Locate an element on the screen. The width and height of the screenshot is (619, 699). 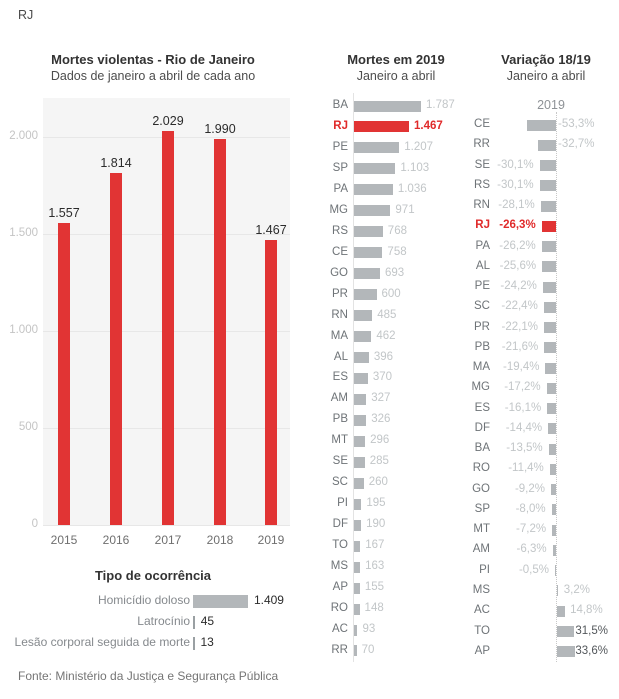
bar-value-label: 1.990 is located at coordinates (220, 128).